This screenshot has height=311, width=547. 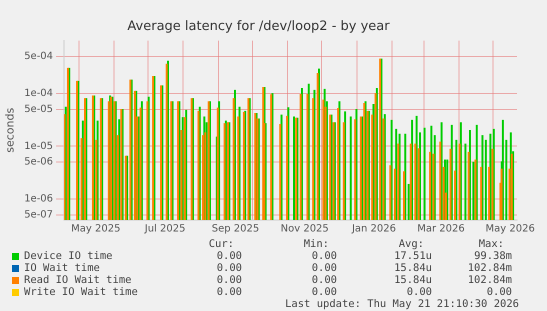 What do you see at coordinates (39, 162) in the screenshot?
I see `y-tick-label: 5e-06` at bounding box center [39, 162].